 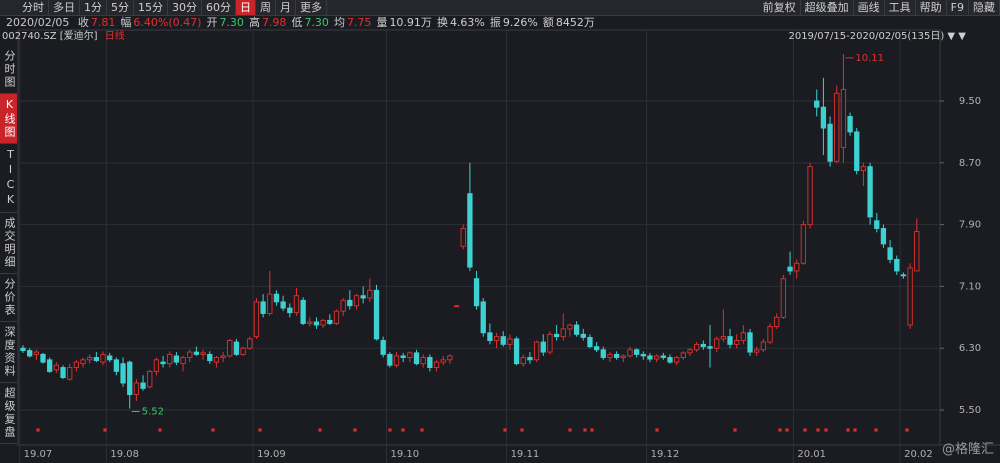 I want to click on stock-name: [爱迪尔], so click(x=78, y=36).